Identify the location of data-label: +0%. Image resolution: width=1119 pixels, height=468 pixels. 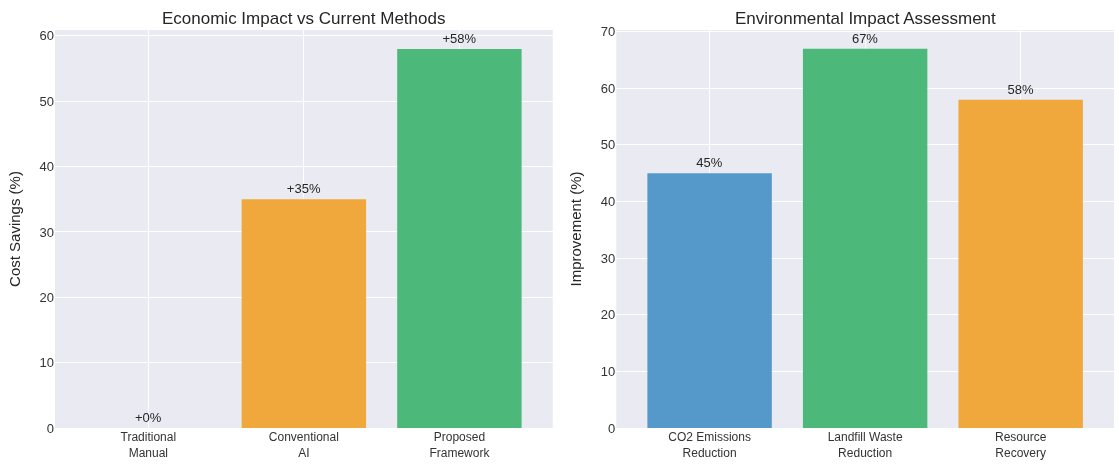
(148, 417).